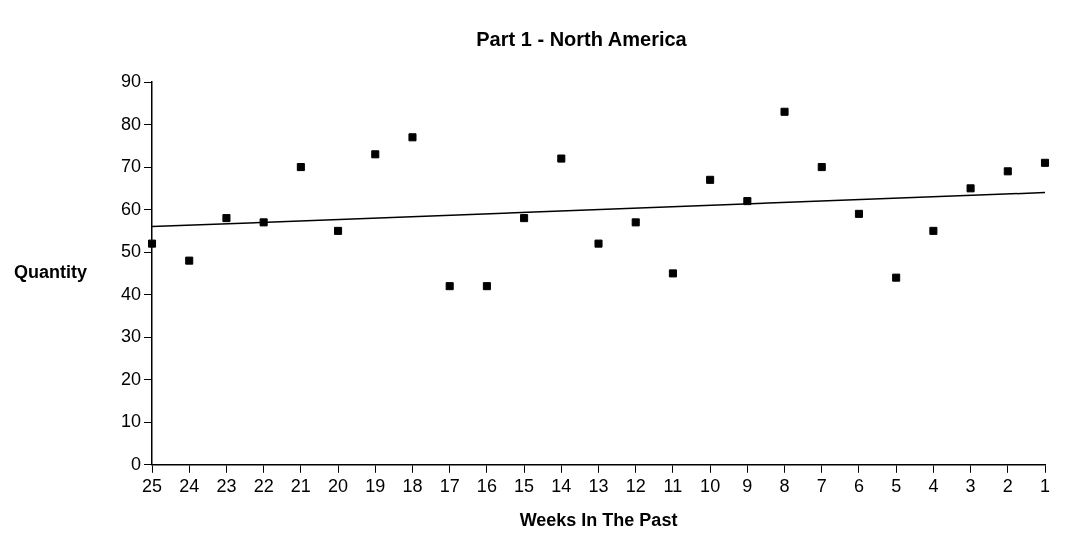 The image size is (1073, 554). Describe the element at coordinates (747, 485) in the screenshot. I see `x-tick-label: 9` at that location.